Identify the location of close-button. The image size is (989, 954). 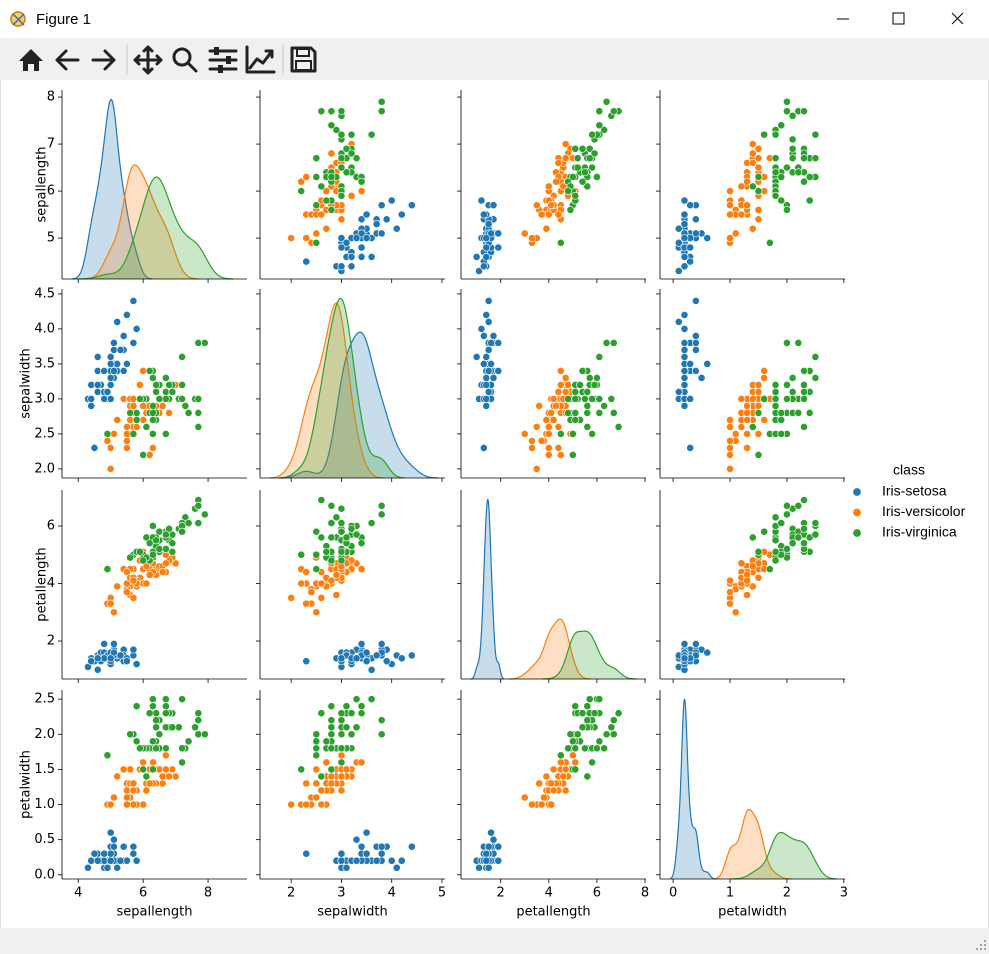
(957, 18).